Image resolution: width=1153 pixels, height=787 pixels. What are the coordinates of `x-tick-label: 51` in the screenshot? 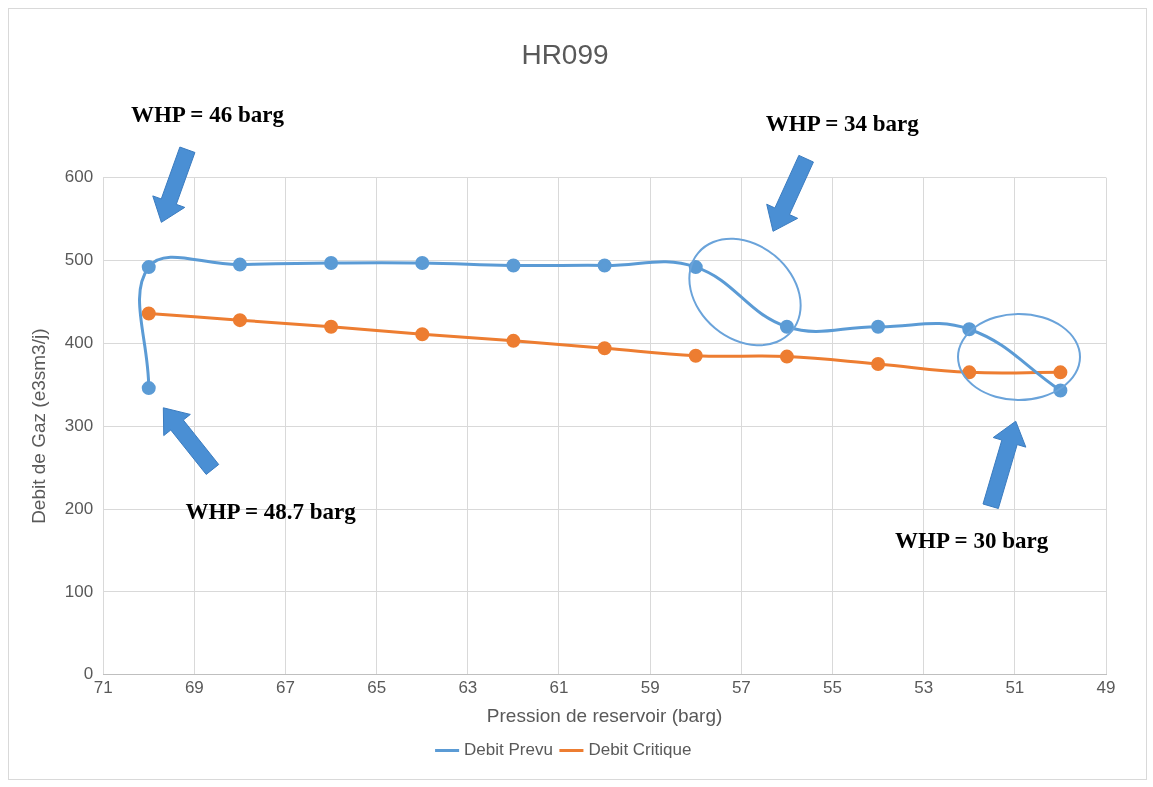 It's located at (1015, 687).